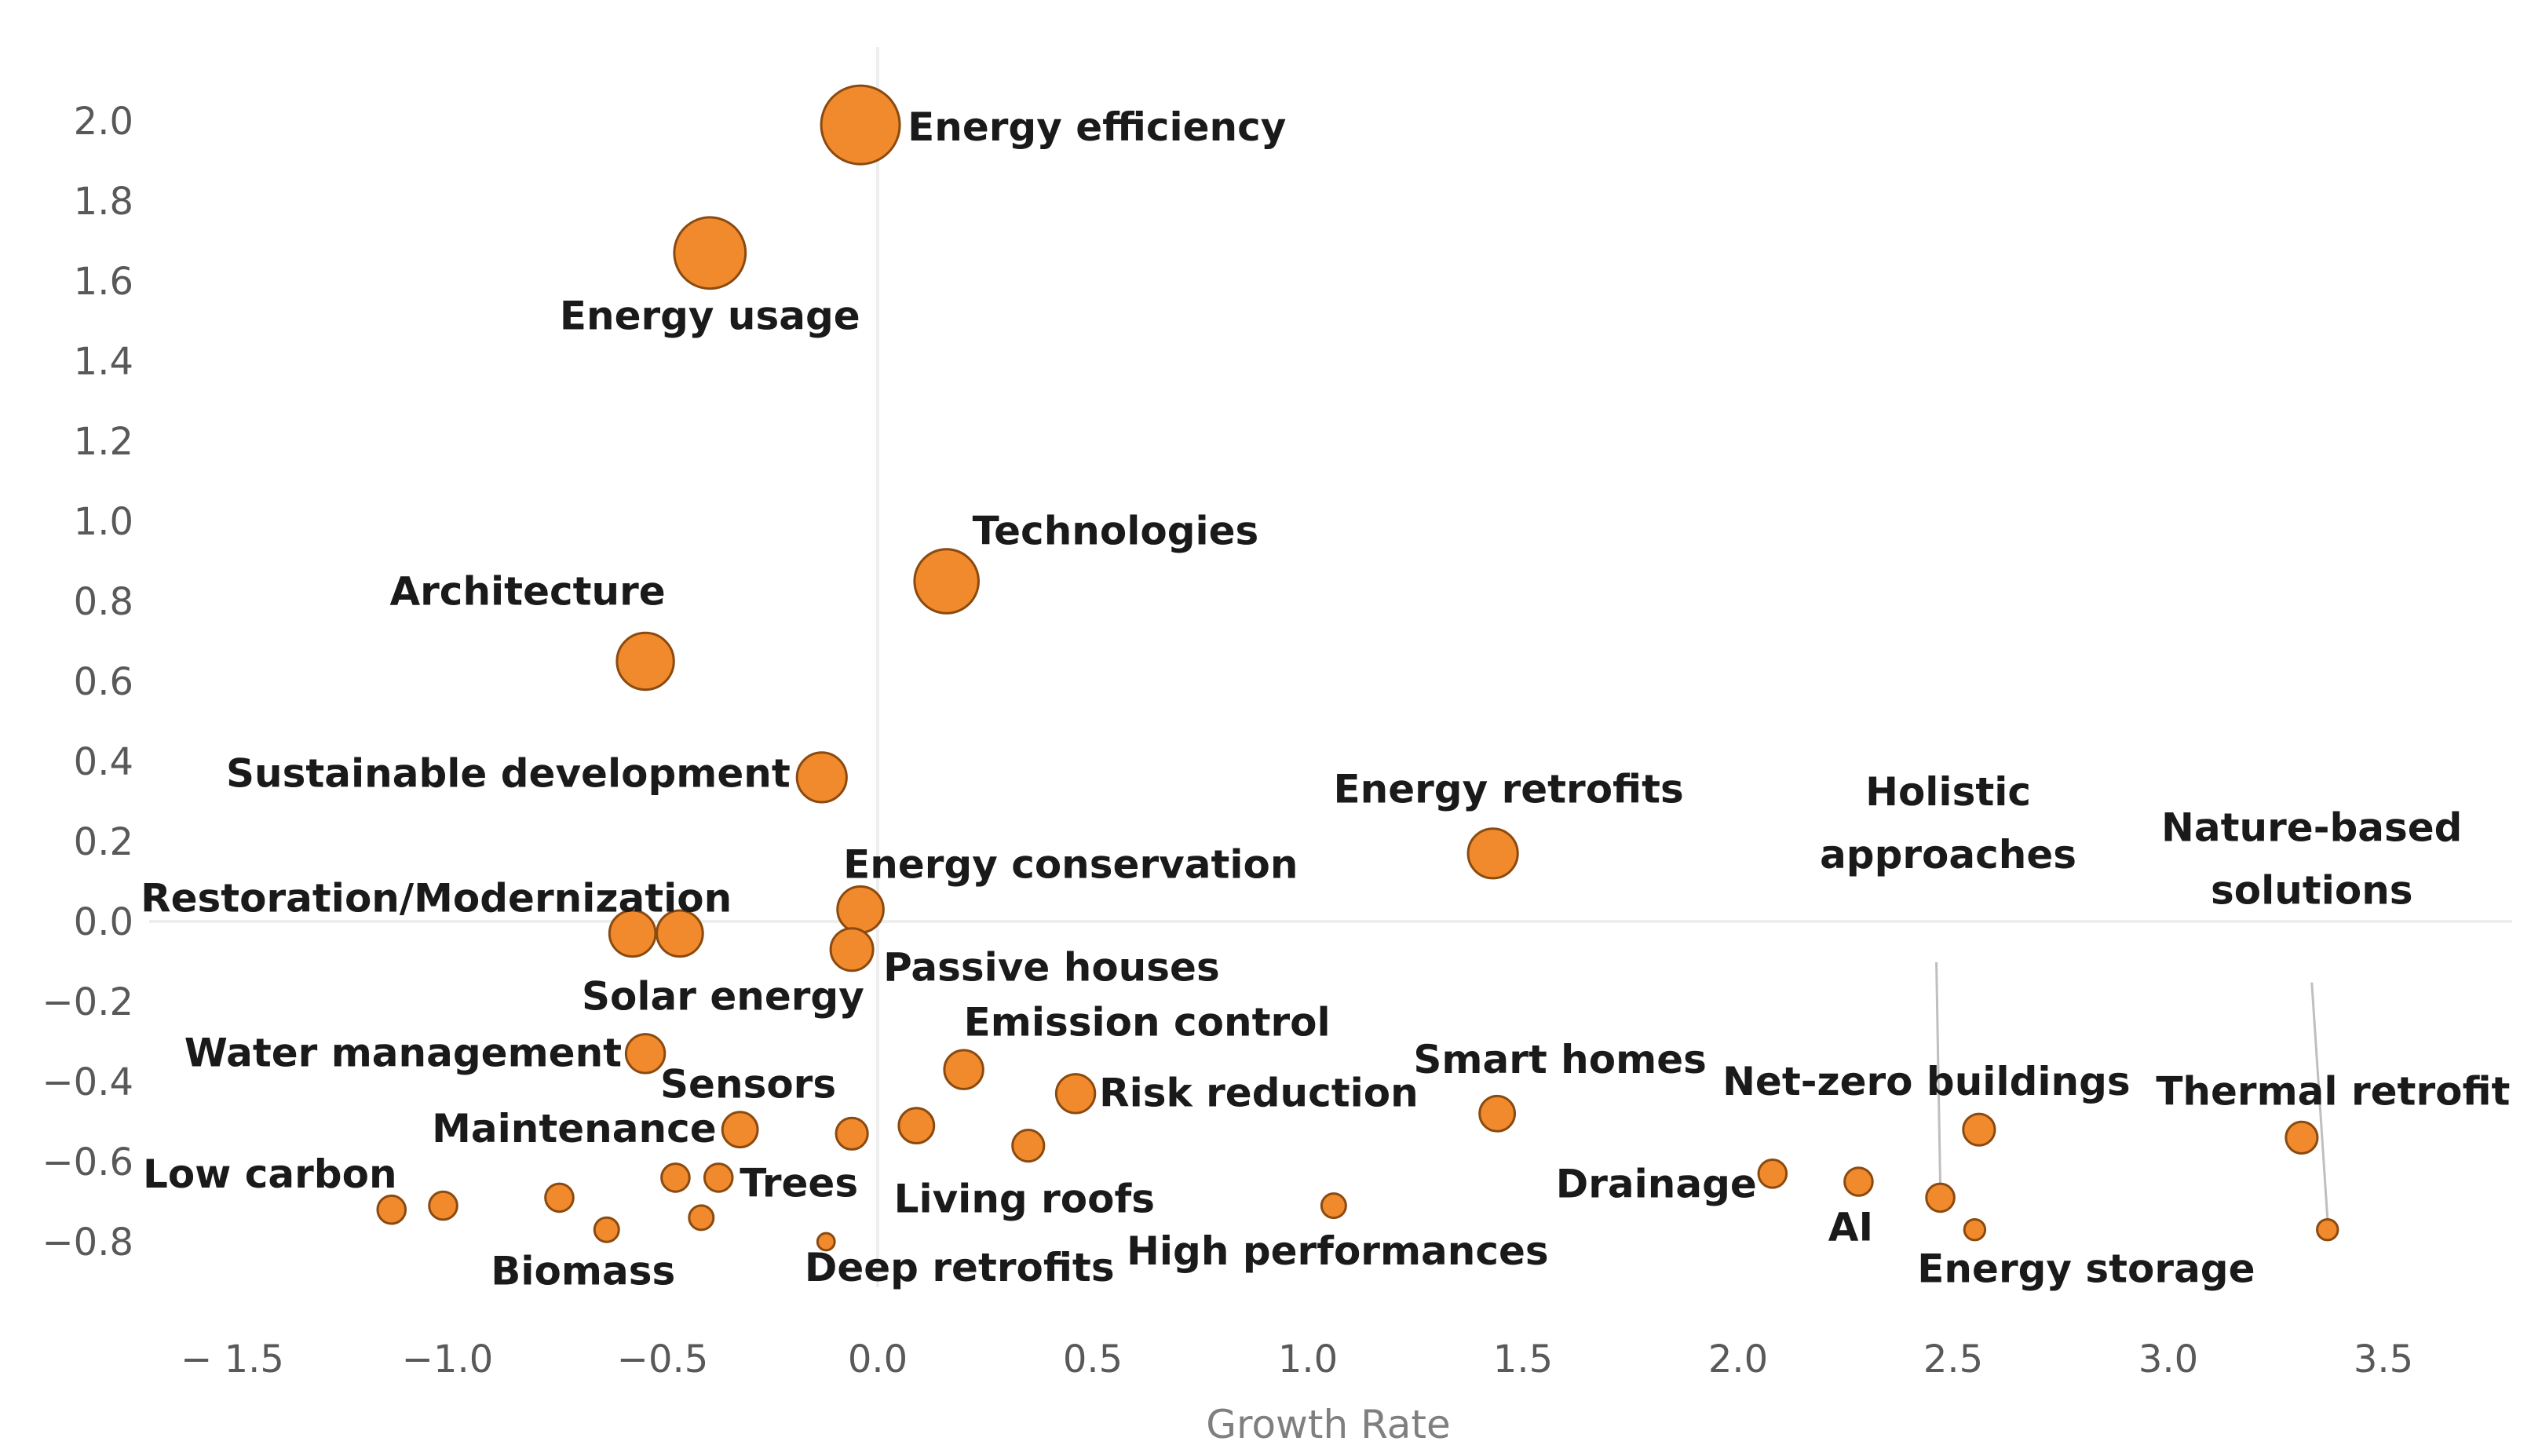 This screenshot has height=1456, width=2542. What do you see at coordinates (1097, 127) in the screenshot?
I see `label-energy-efficiency: Energy efficiency` at bounding box center [1097, 127].